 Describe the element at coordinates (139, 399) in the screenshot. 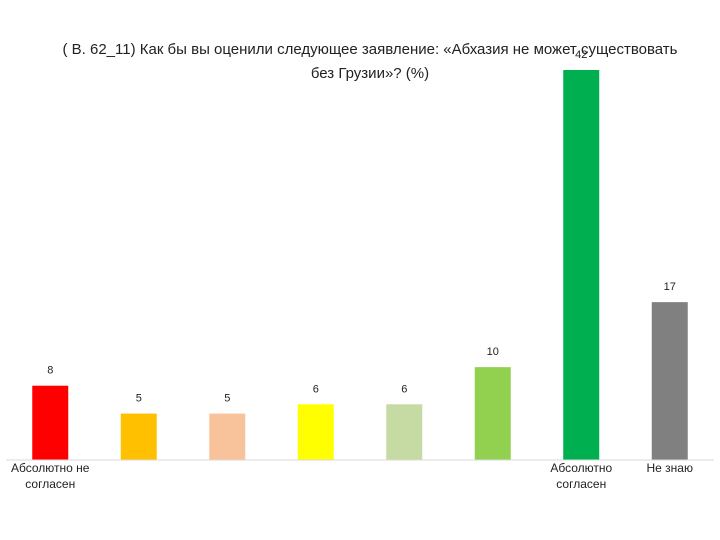

I see `value-label-2: 5` at that location.